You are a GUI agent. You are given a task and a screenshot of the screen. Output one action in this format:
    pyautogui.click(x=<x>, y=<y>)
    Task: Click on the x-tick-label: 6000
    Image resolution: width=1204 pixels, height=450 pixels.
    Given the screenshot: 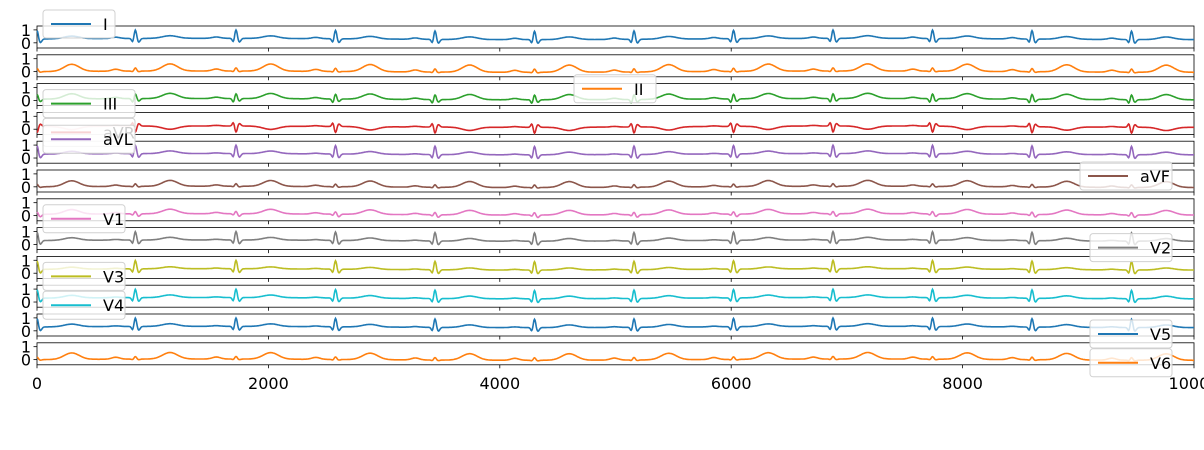 What is the action you would take?
    pyautogui.click(x=731, y=383)
    